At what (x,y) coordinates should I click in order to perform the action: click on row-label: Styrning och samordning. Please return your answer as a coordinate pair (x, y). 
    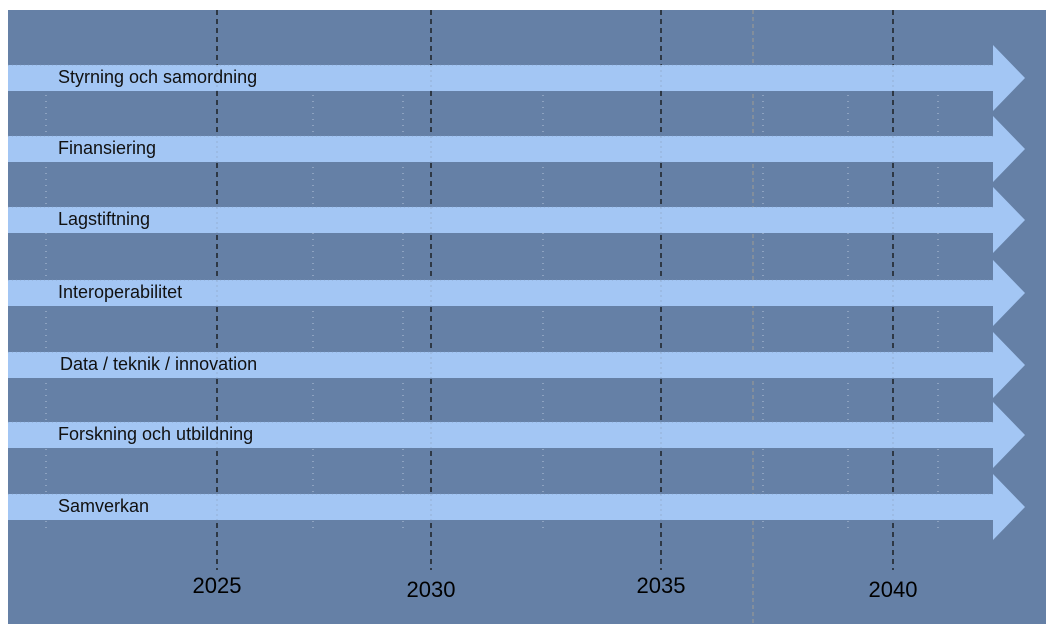
    Looking at the image, I should click on (158, 77).